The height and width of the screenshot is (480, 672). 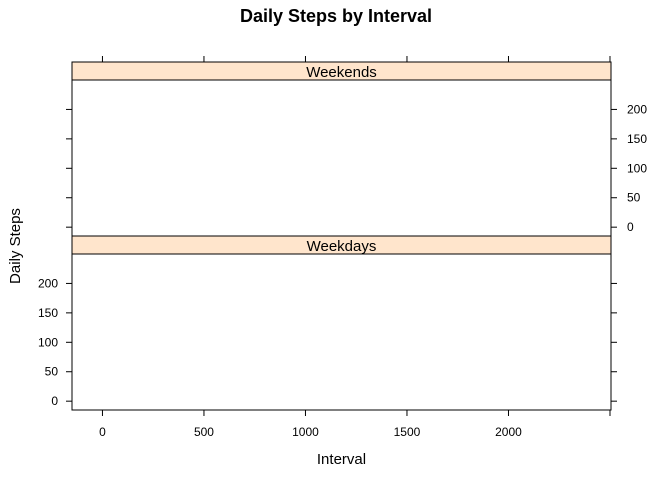 What do you see at coordinates (637, 139) in the screenshot?
I see `y-tick-label-weekends: 150` at bounding box center [637, 139].